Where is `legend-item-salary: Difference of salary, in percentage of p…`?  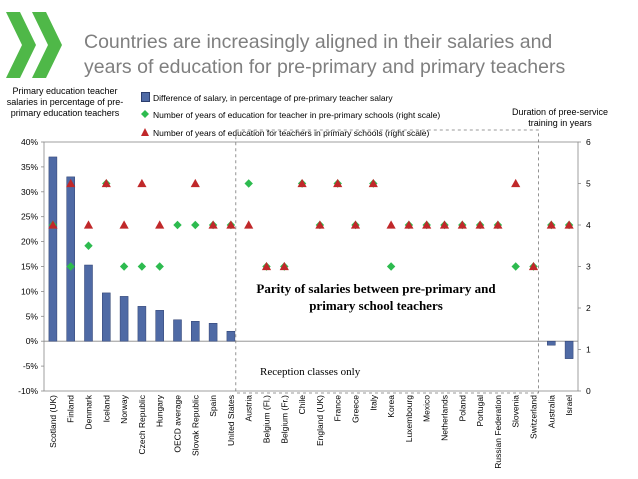
legend-item-salary: Difference of salary, in percentage of p… is located at coordinates (266, 98).